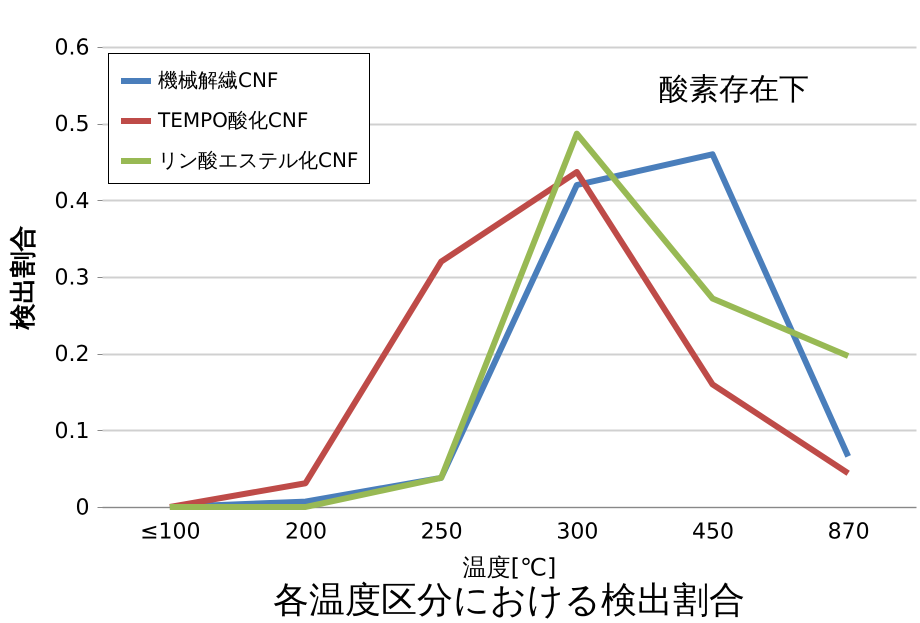 The height and width of the screenshot is (623, 920). What do you see at coordinates (258, 160) in the screenshot?
I see `legend-label: リン酸エステル化CNF` at bounding box center [258, 160].